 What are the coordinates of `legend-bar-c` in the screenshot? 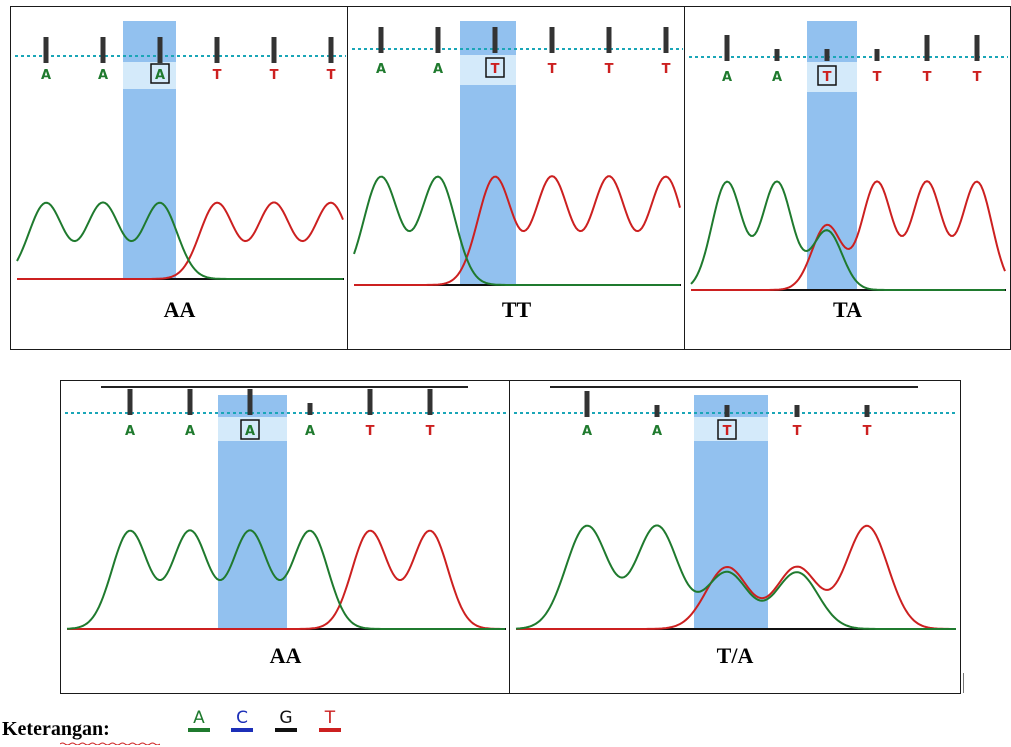 It's located at (242, 730).